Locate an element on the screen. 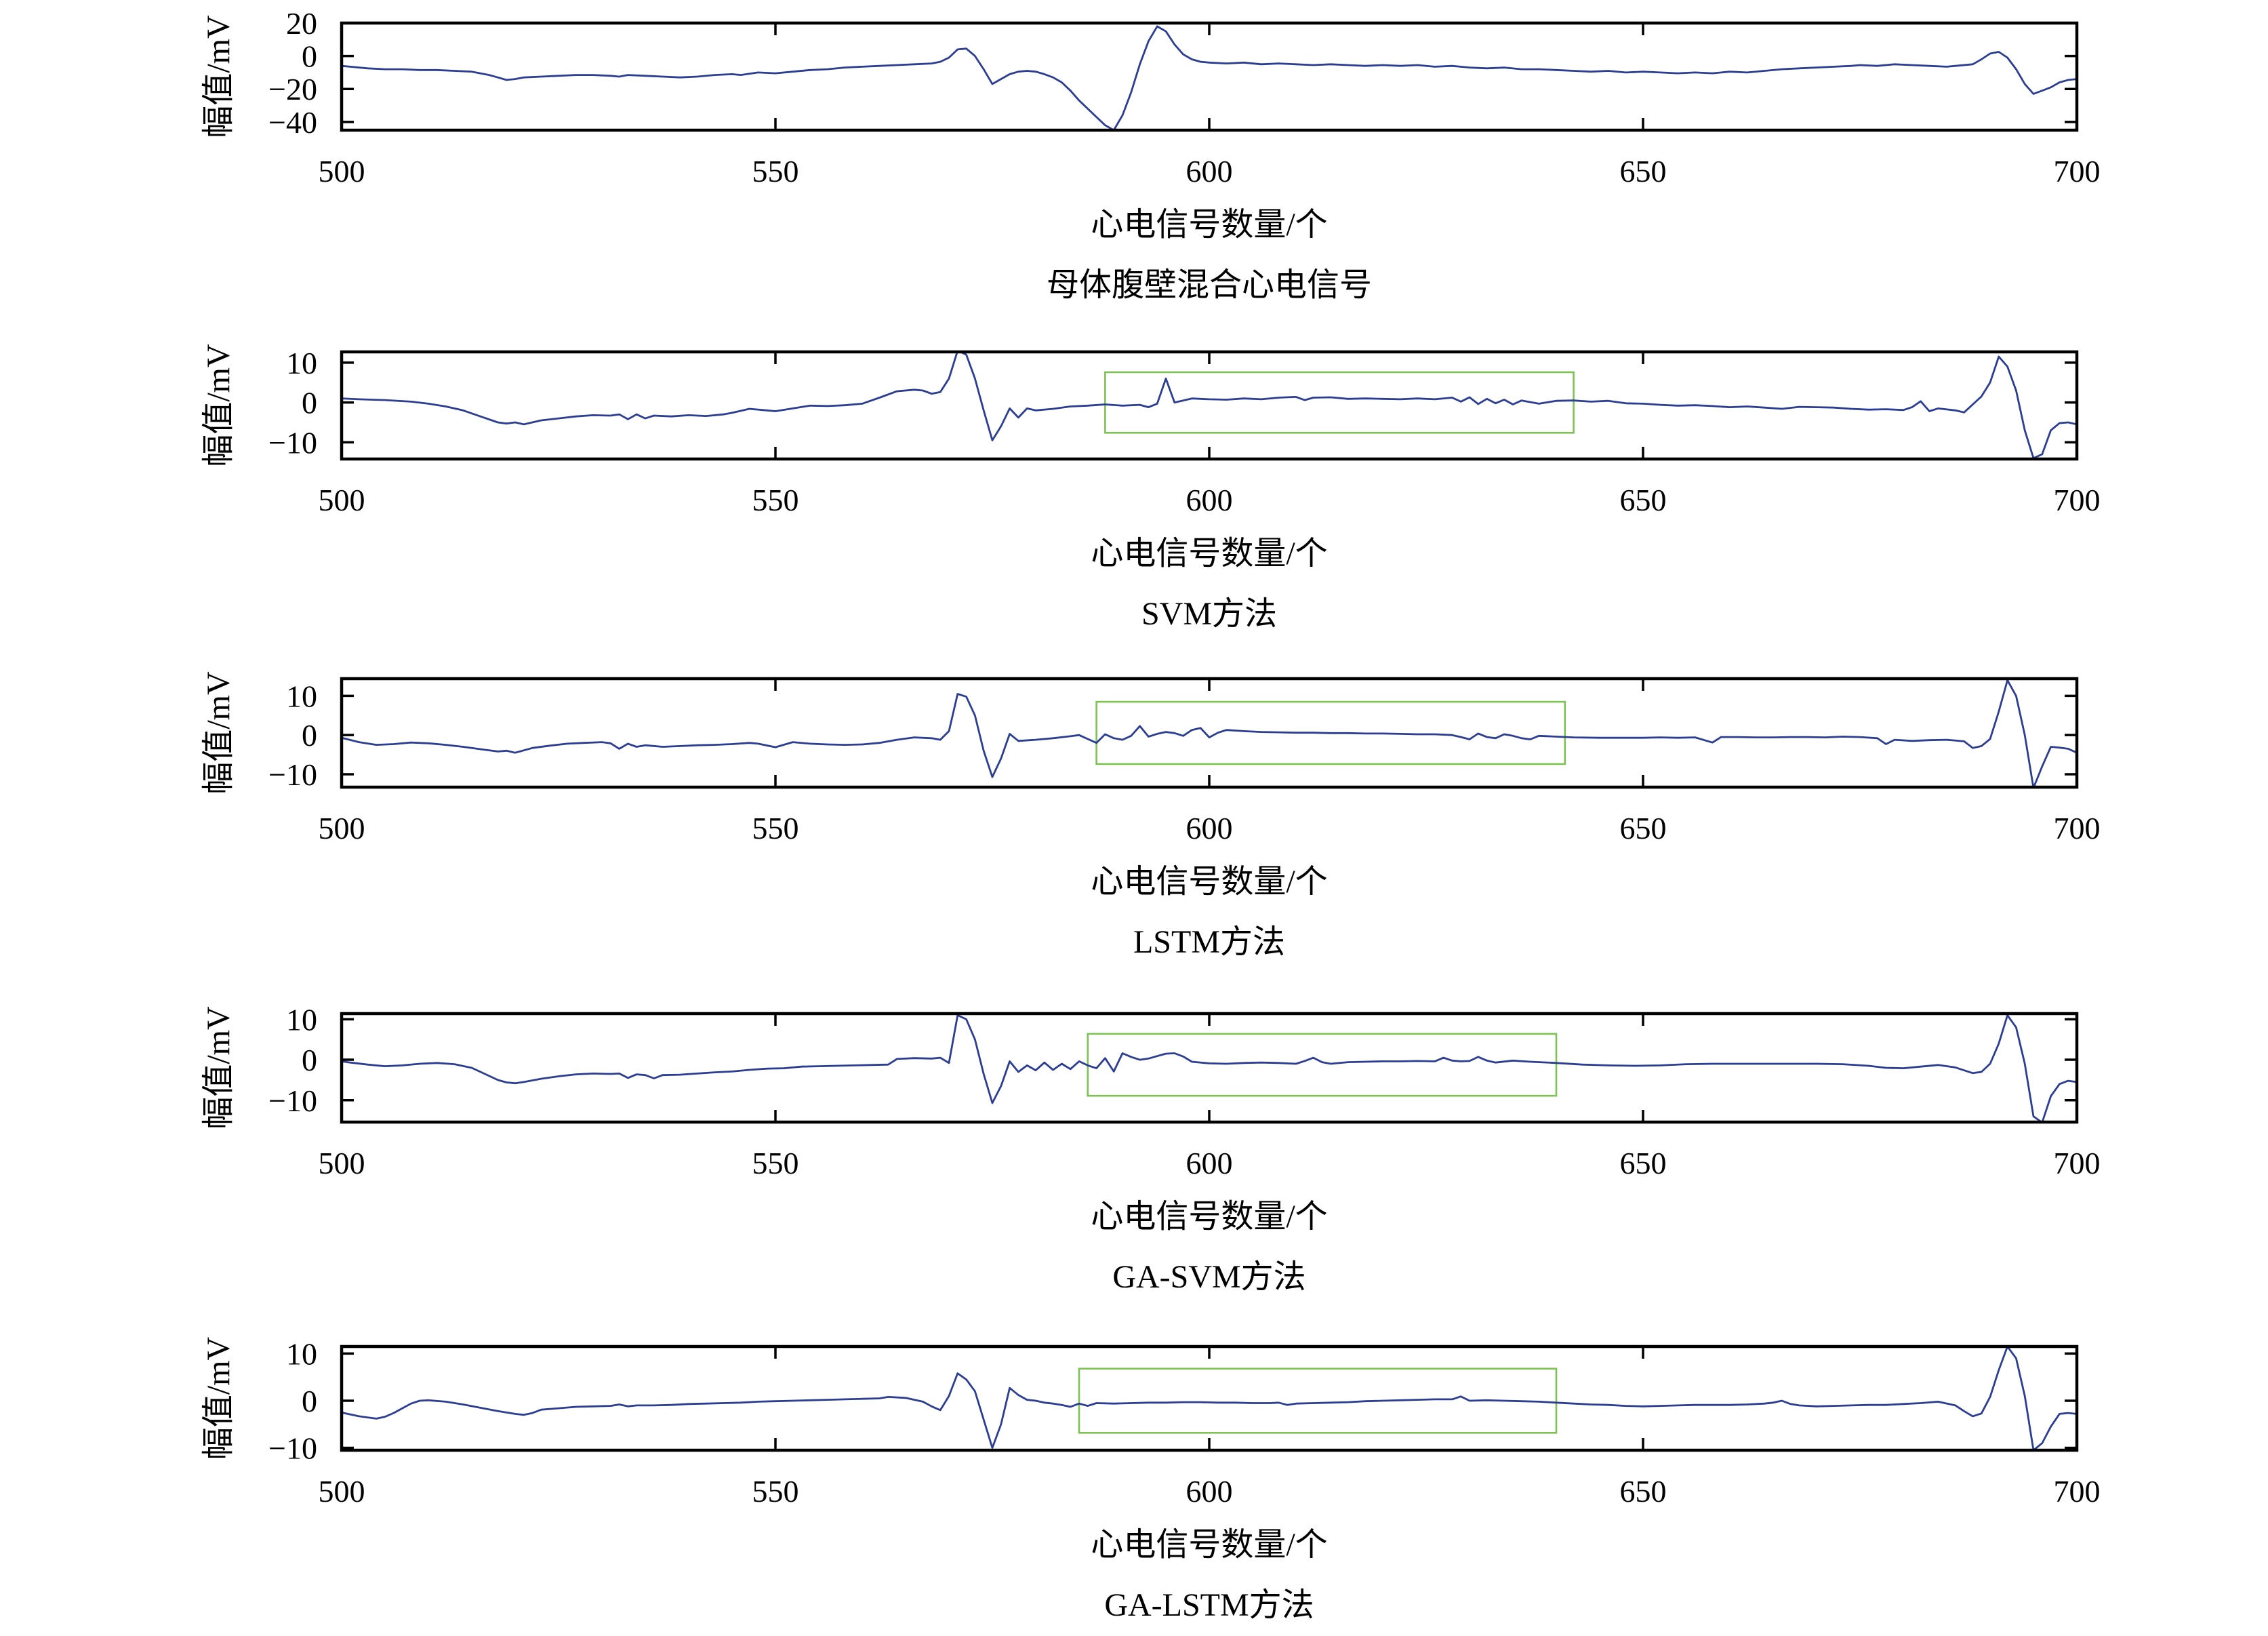  panel-title: GA-LSTM方法 is located at coordinates (1209, 1605).